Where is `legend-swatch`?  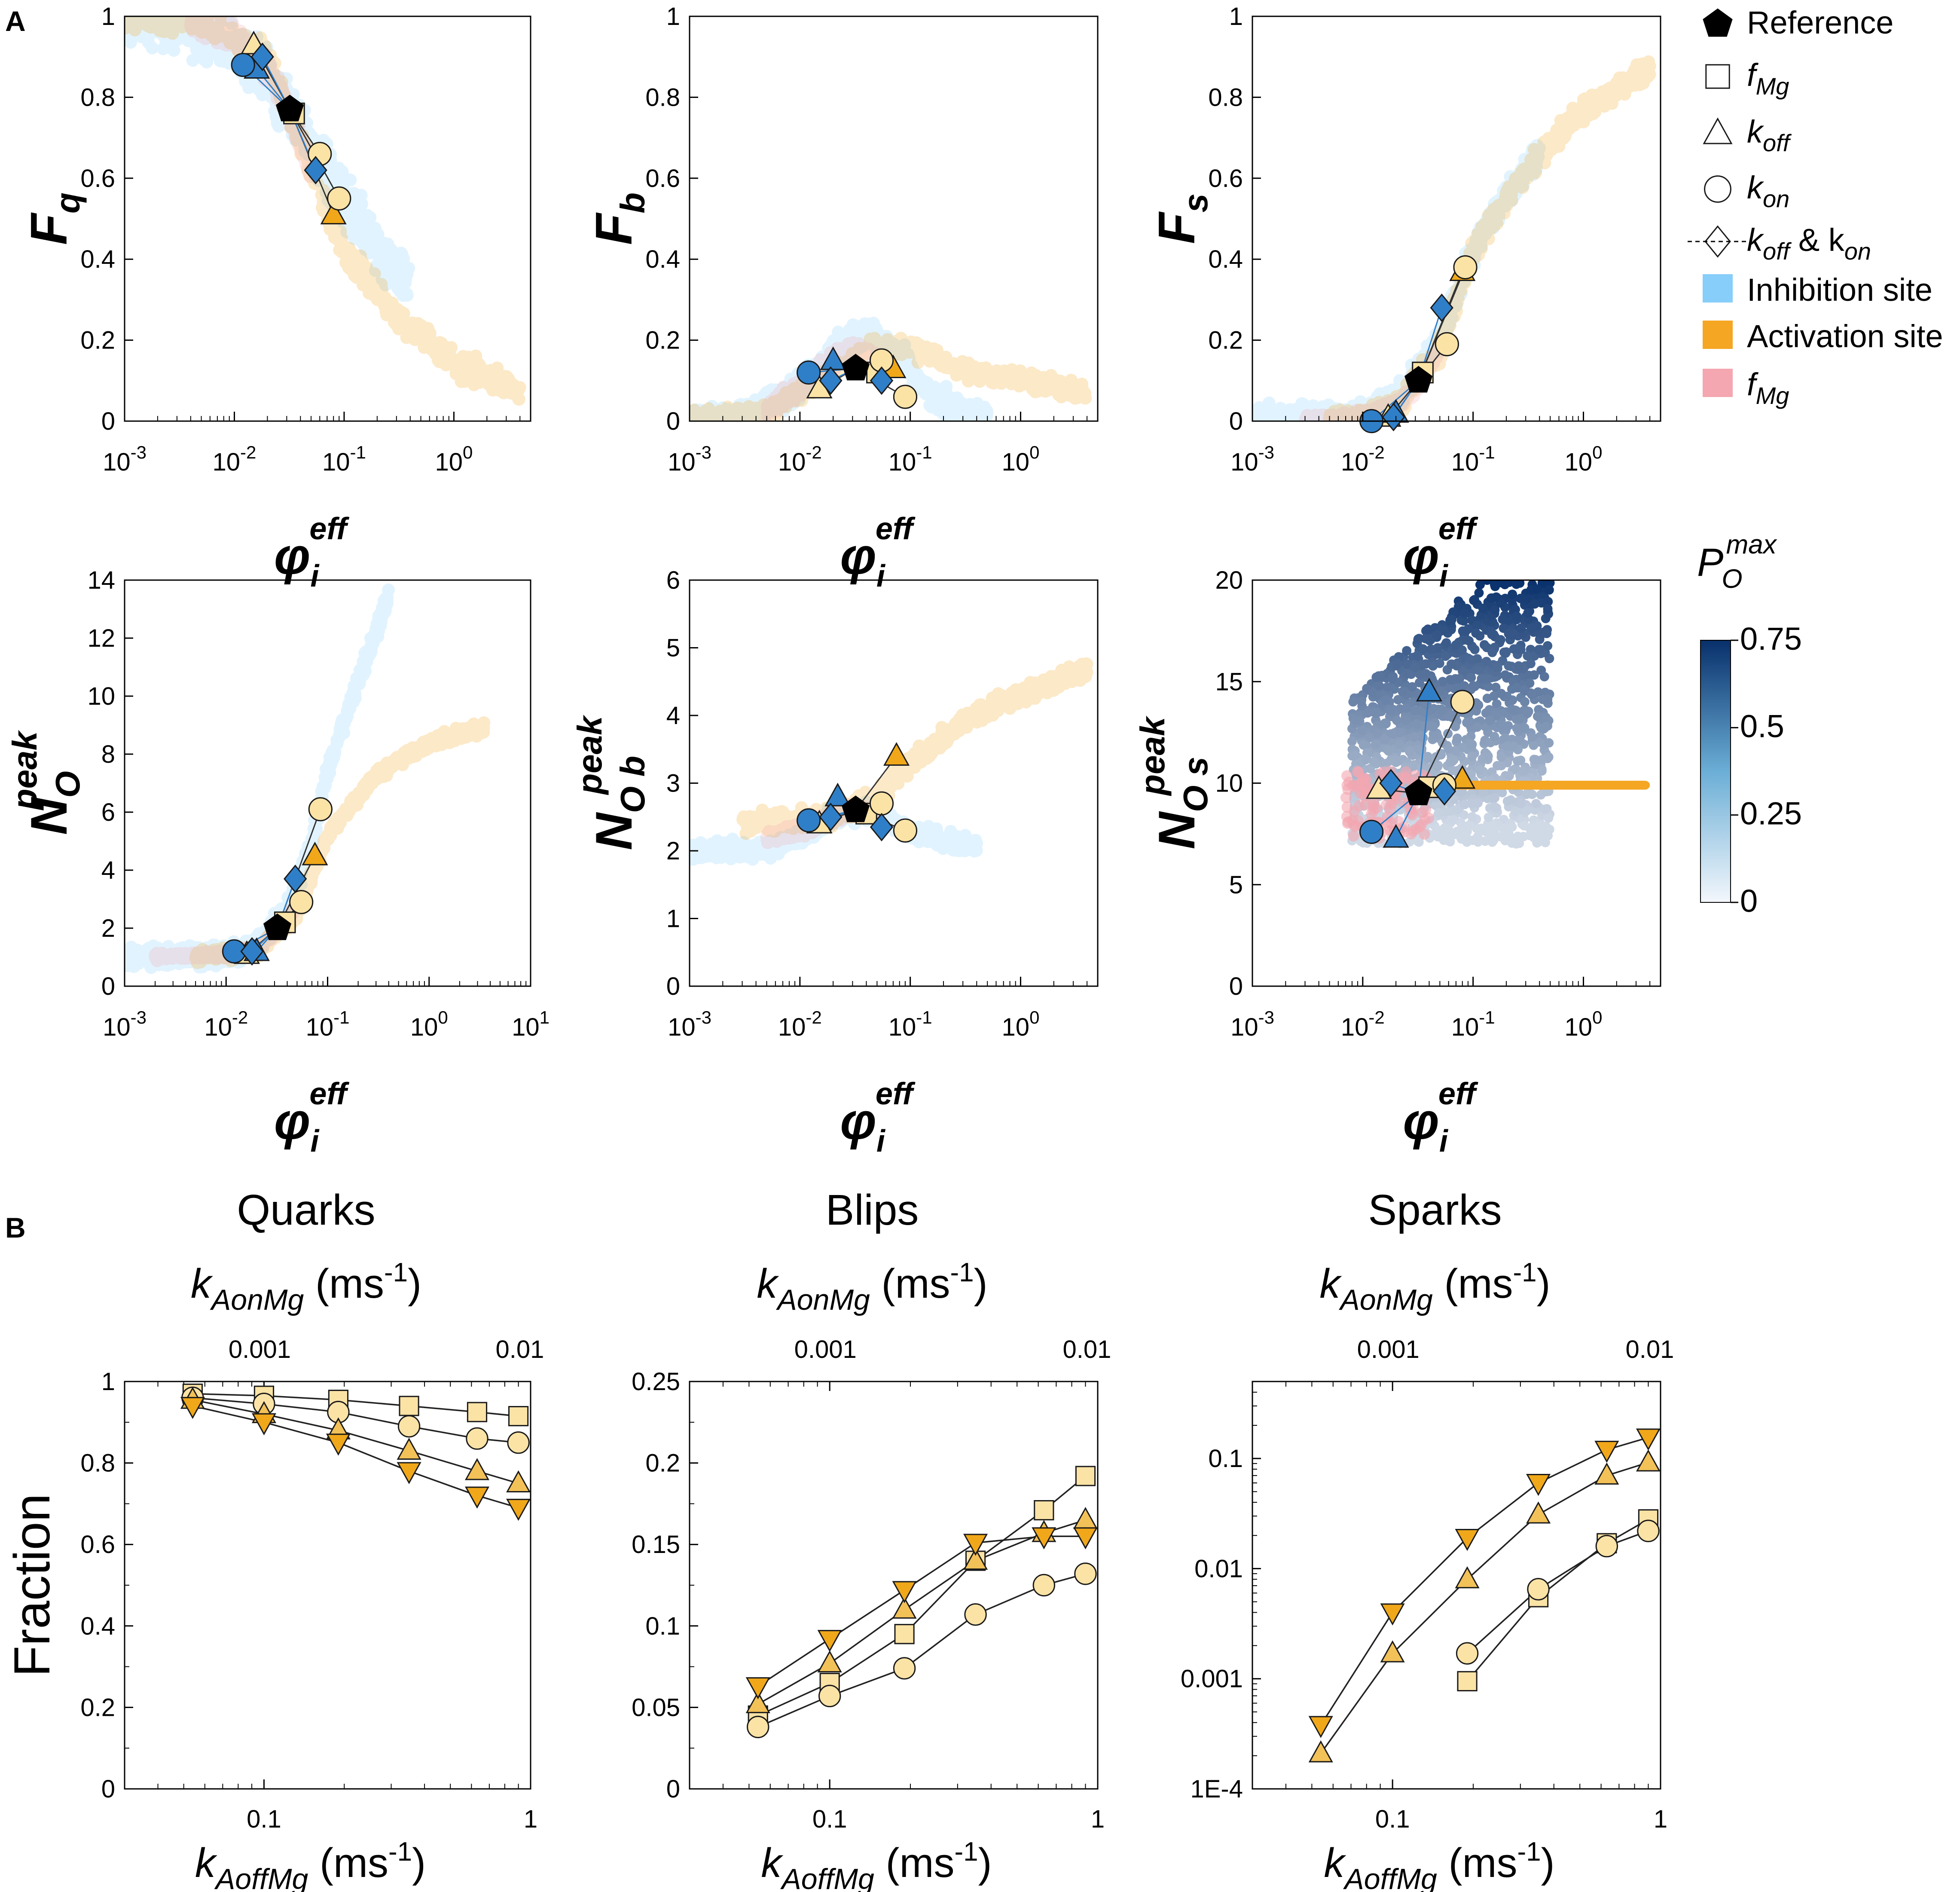 legend-swatch is located at coordinates (1718, 383).